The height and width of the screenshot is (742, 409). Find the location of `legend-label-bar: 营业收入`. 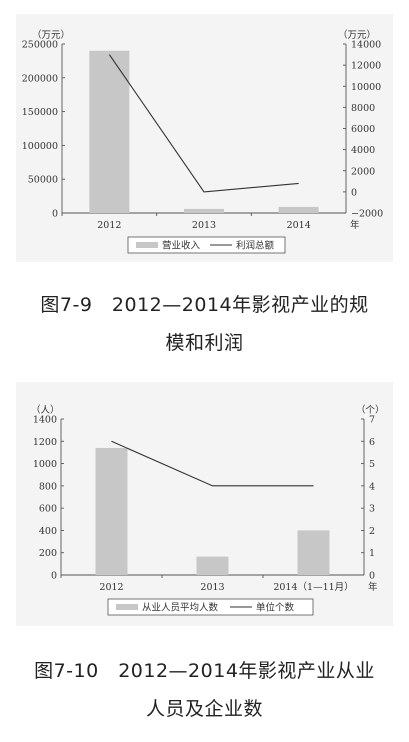

legend-label-bar: 营业收入 is located at coordinates (181, 246).